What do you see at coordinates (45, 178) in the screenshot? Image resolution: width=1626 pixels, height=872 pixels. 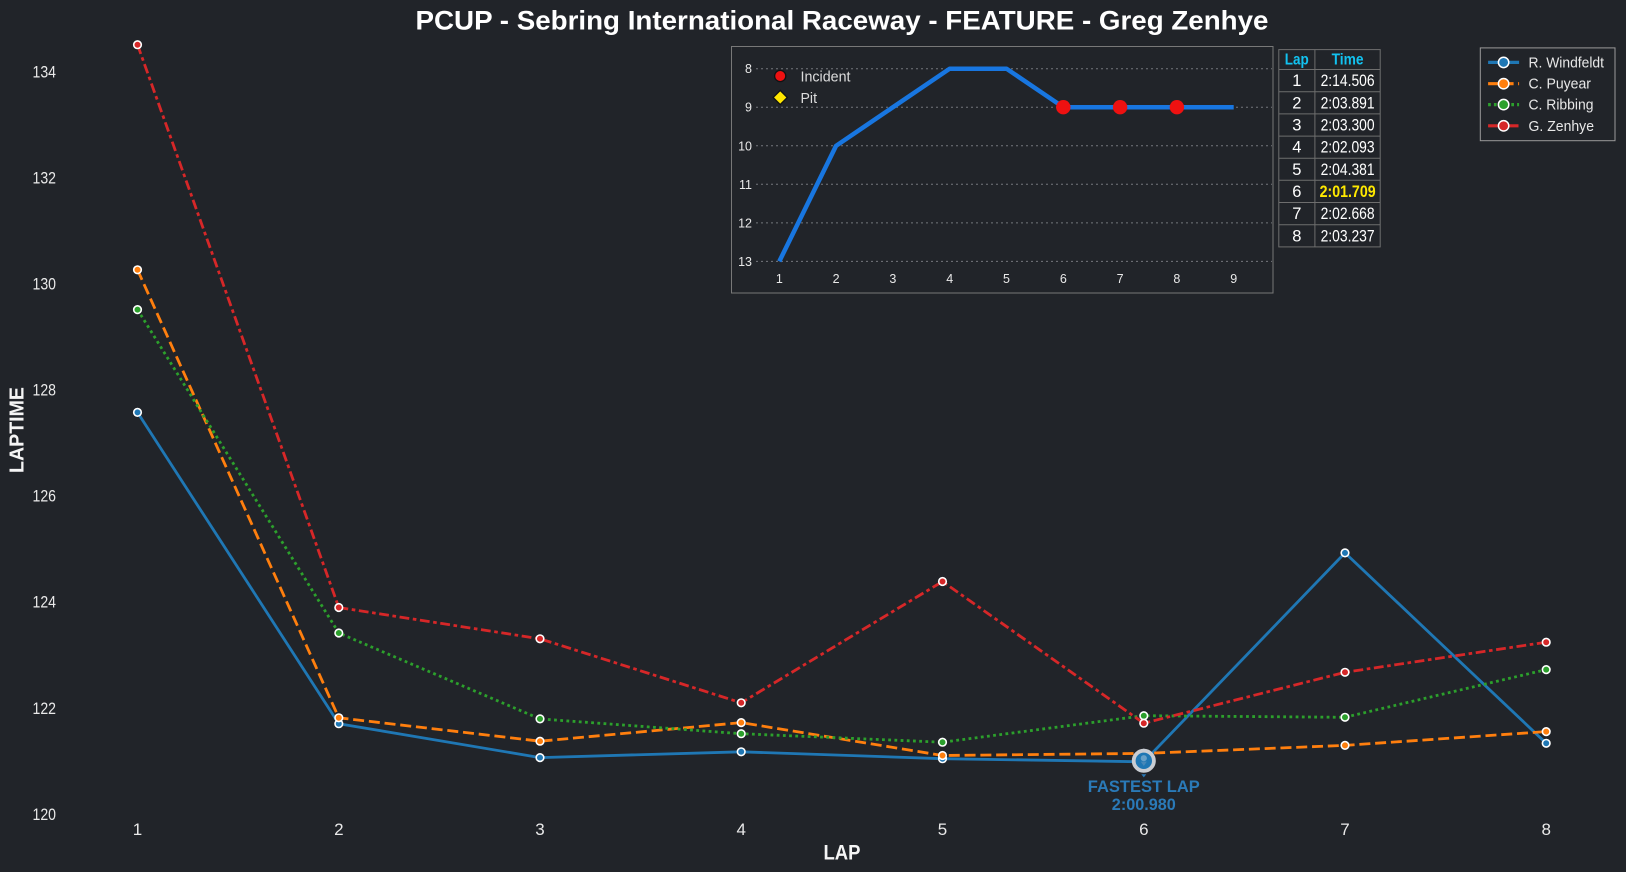 I see `svg-text: 132` at bounding box center [45, 178].